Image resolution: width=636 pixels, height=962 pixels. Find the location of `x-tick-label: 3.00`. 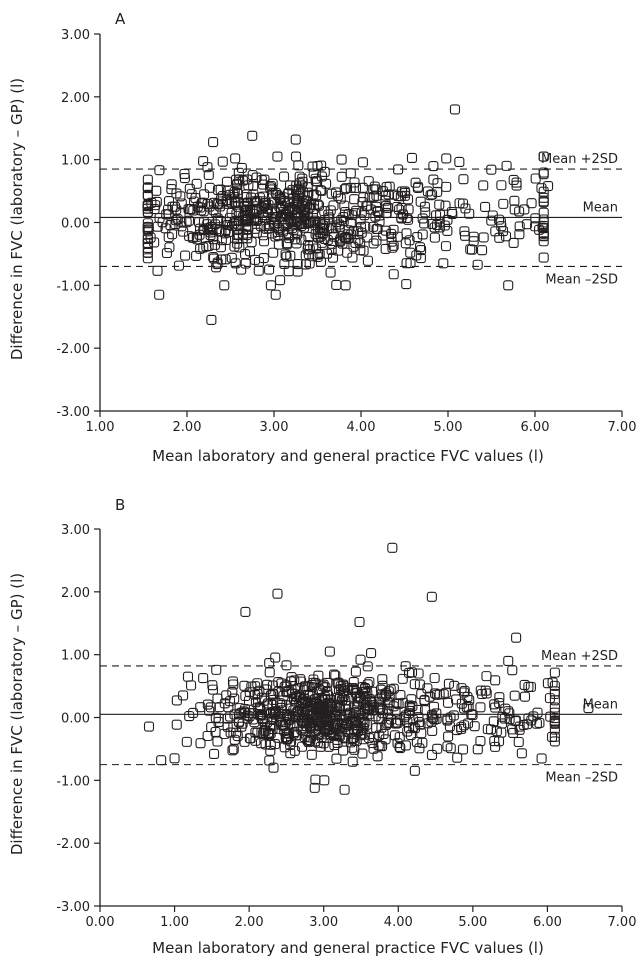

x-tick-label: 3.00 is located at coordinates (274, 427).